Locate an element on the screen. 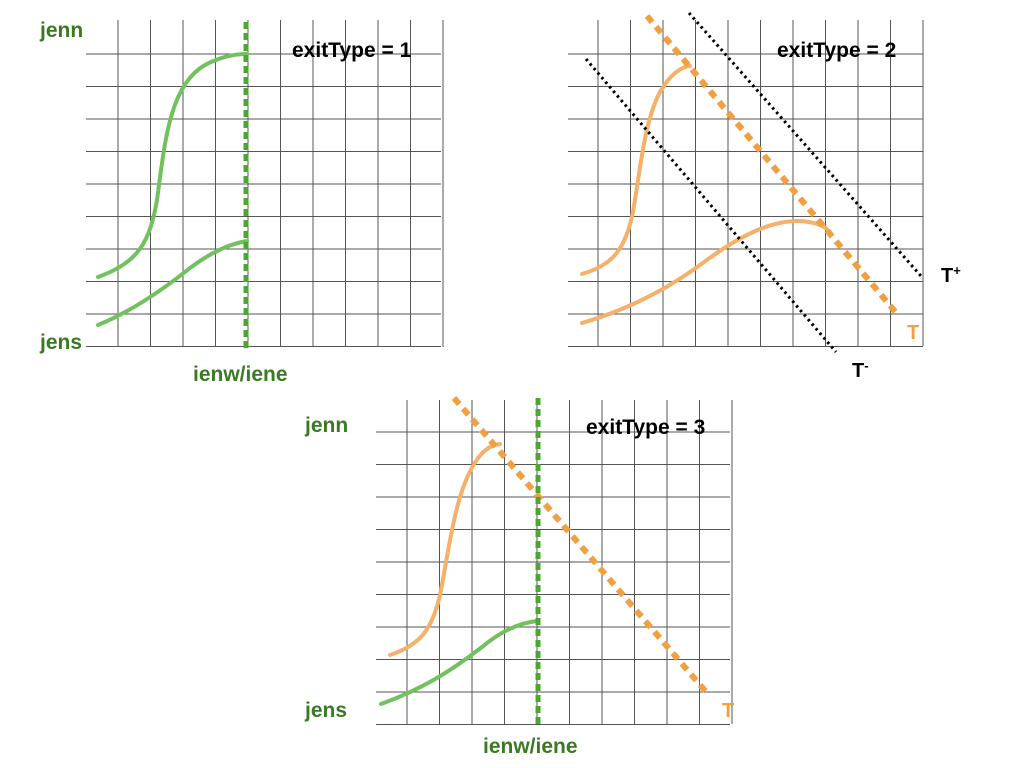  panel-3-title: exitType = 3 is located at coordinates (645, 427).